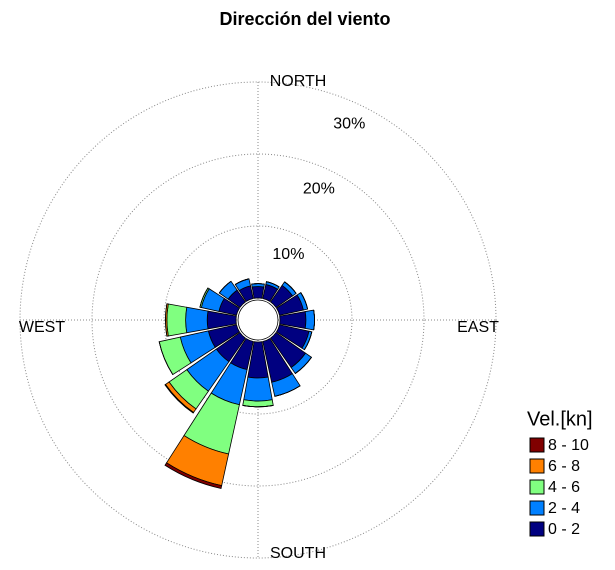 The width and height of the screenshot is (615, 570). I want to click on legend-label: 8 - 10, so click(568, 445).